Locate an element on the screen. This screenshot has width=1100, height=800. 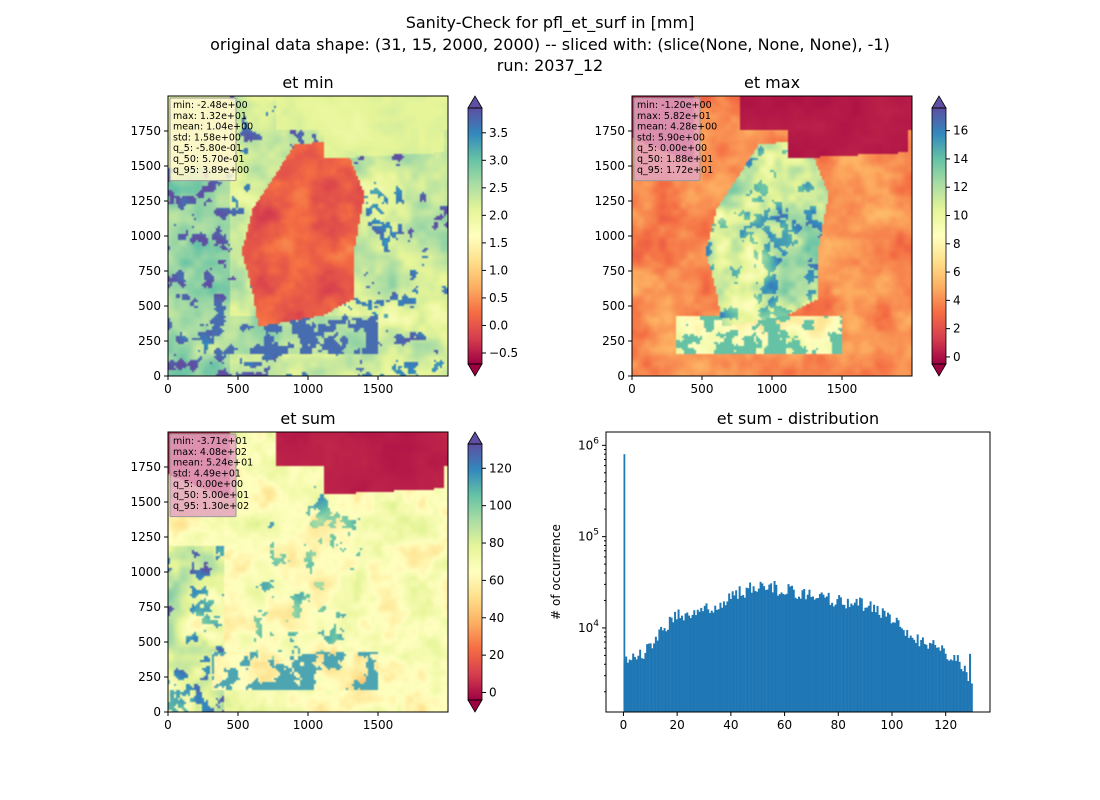
stats-box is located at coordinates (203, 475).